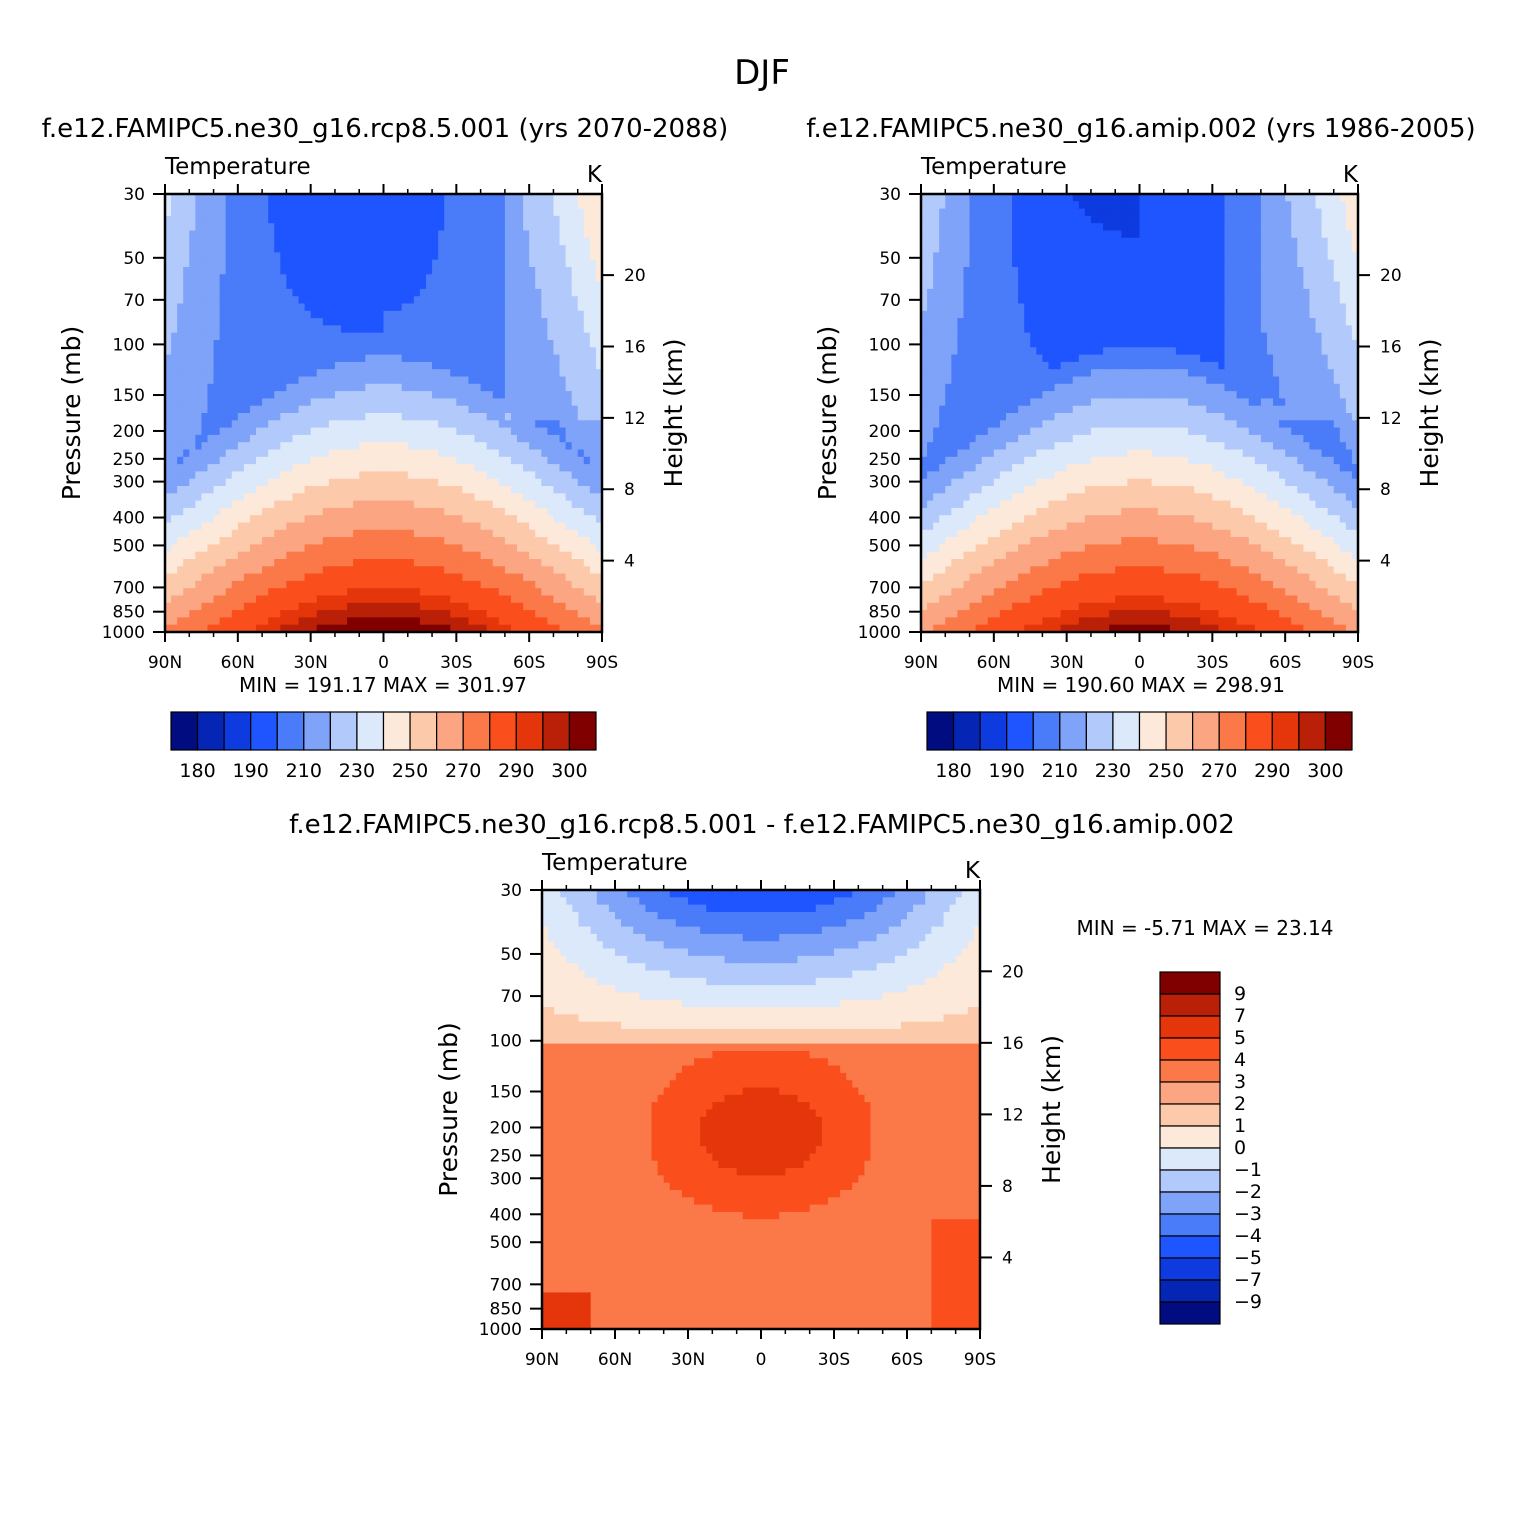 This screenshot has width=1524, height=1524. I want to click on colorbar-label: 230, so click(357, 771).